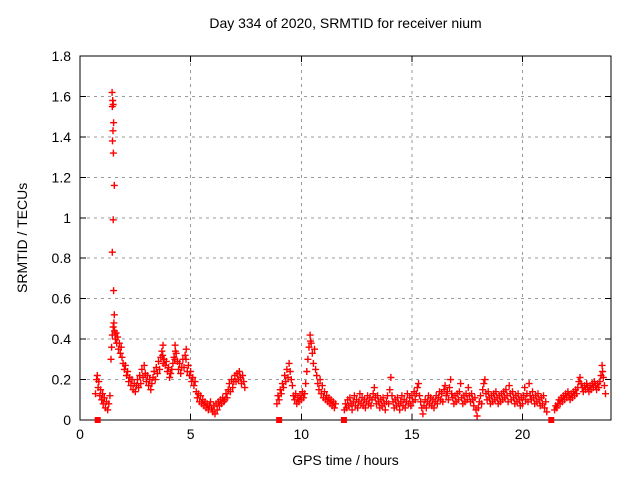 This screenshot has width=640, height=480. I want to click on y-tick-label: 0.4, so click(62, 339).